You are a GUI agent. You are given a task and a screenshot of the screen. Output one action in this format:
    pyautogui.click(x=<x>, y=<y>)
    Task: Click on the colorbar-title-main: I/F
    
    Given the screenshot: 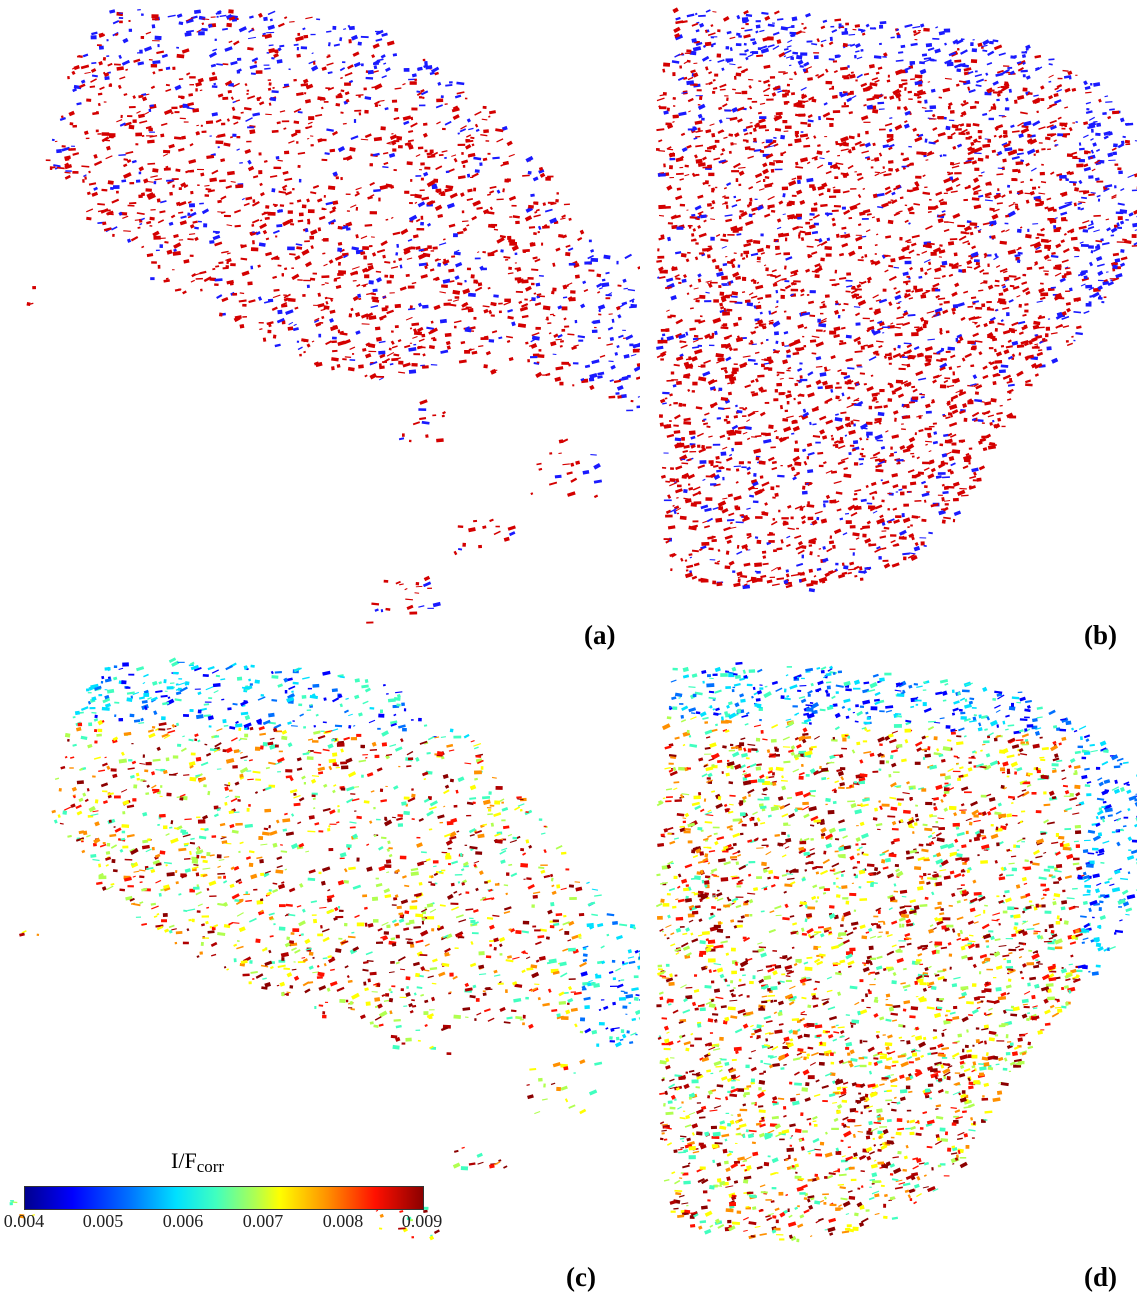 What is the action you would take?
    pyautogui.click(x=184, y=1160)
    